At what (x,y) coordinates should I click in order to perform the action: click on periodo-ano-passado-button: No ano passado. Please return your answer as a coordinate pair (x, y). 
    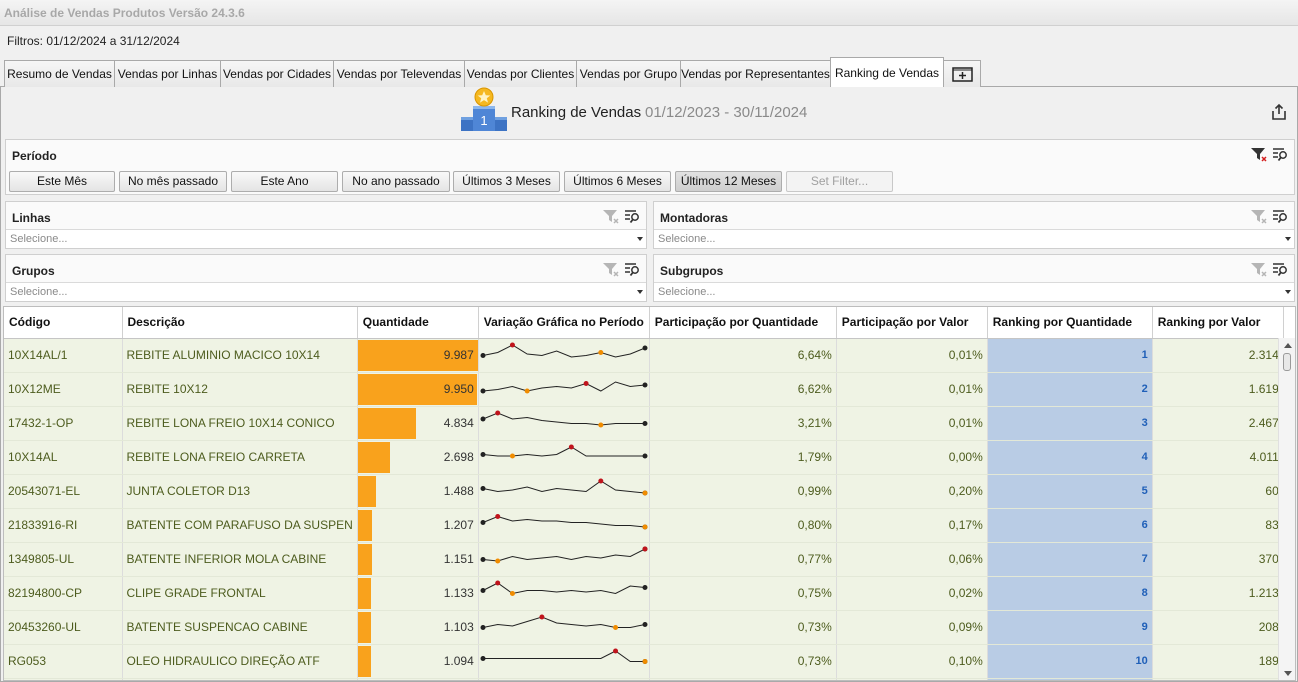
    Looking at the image, I should click on (396, 181).